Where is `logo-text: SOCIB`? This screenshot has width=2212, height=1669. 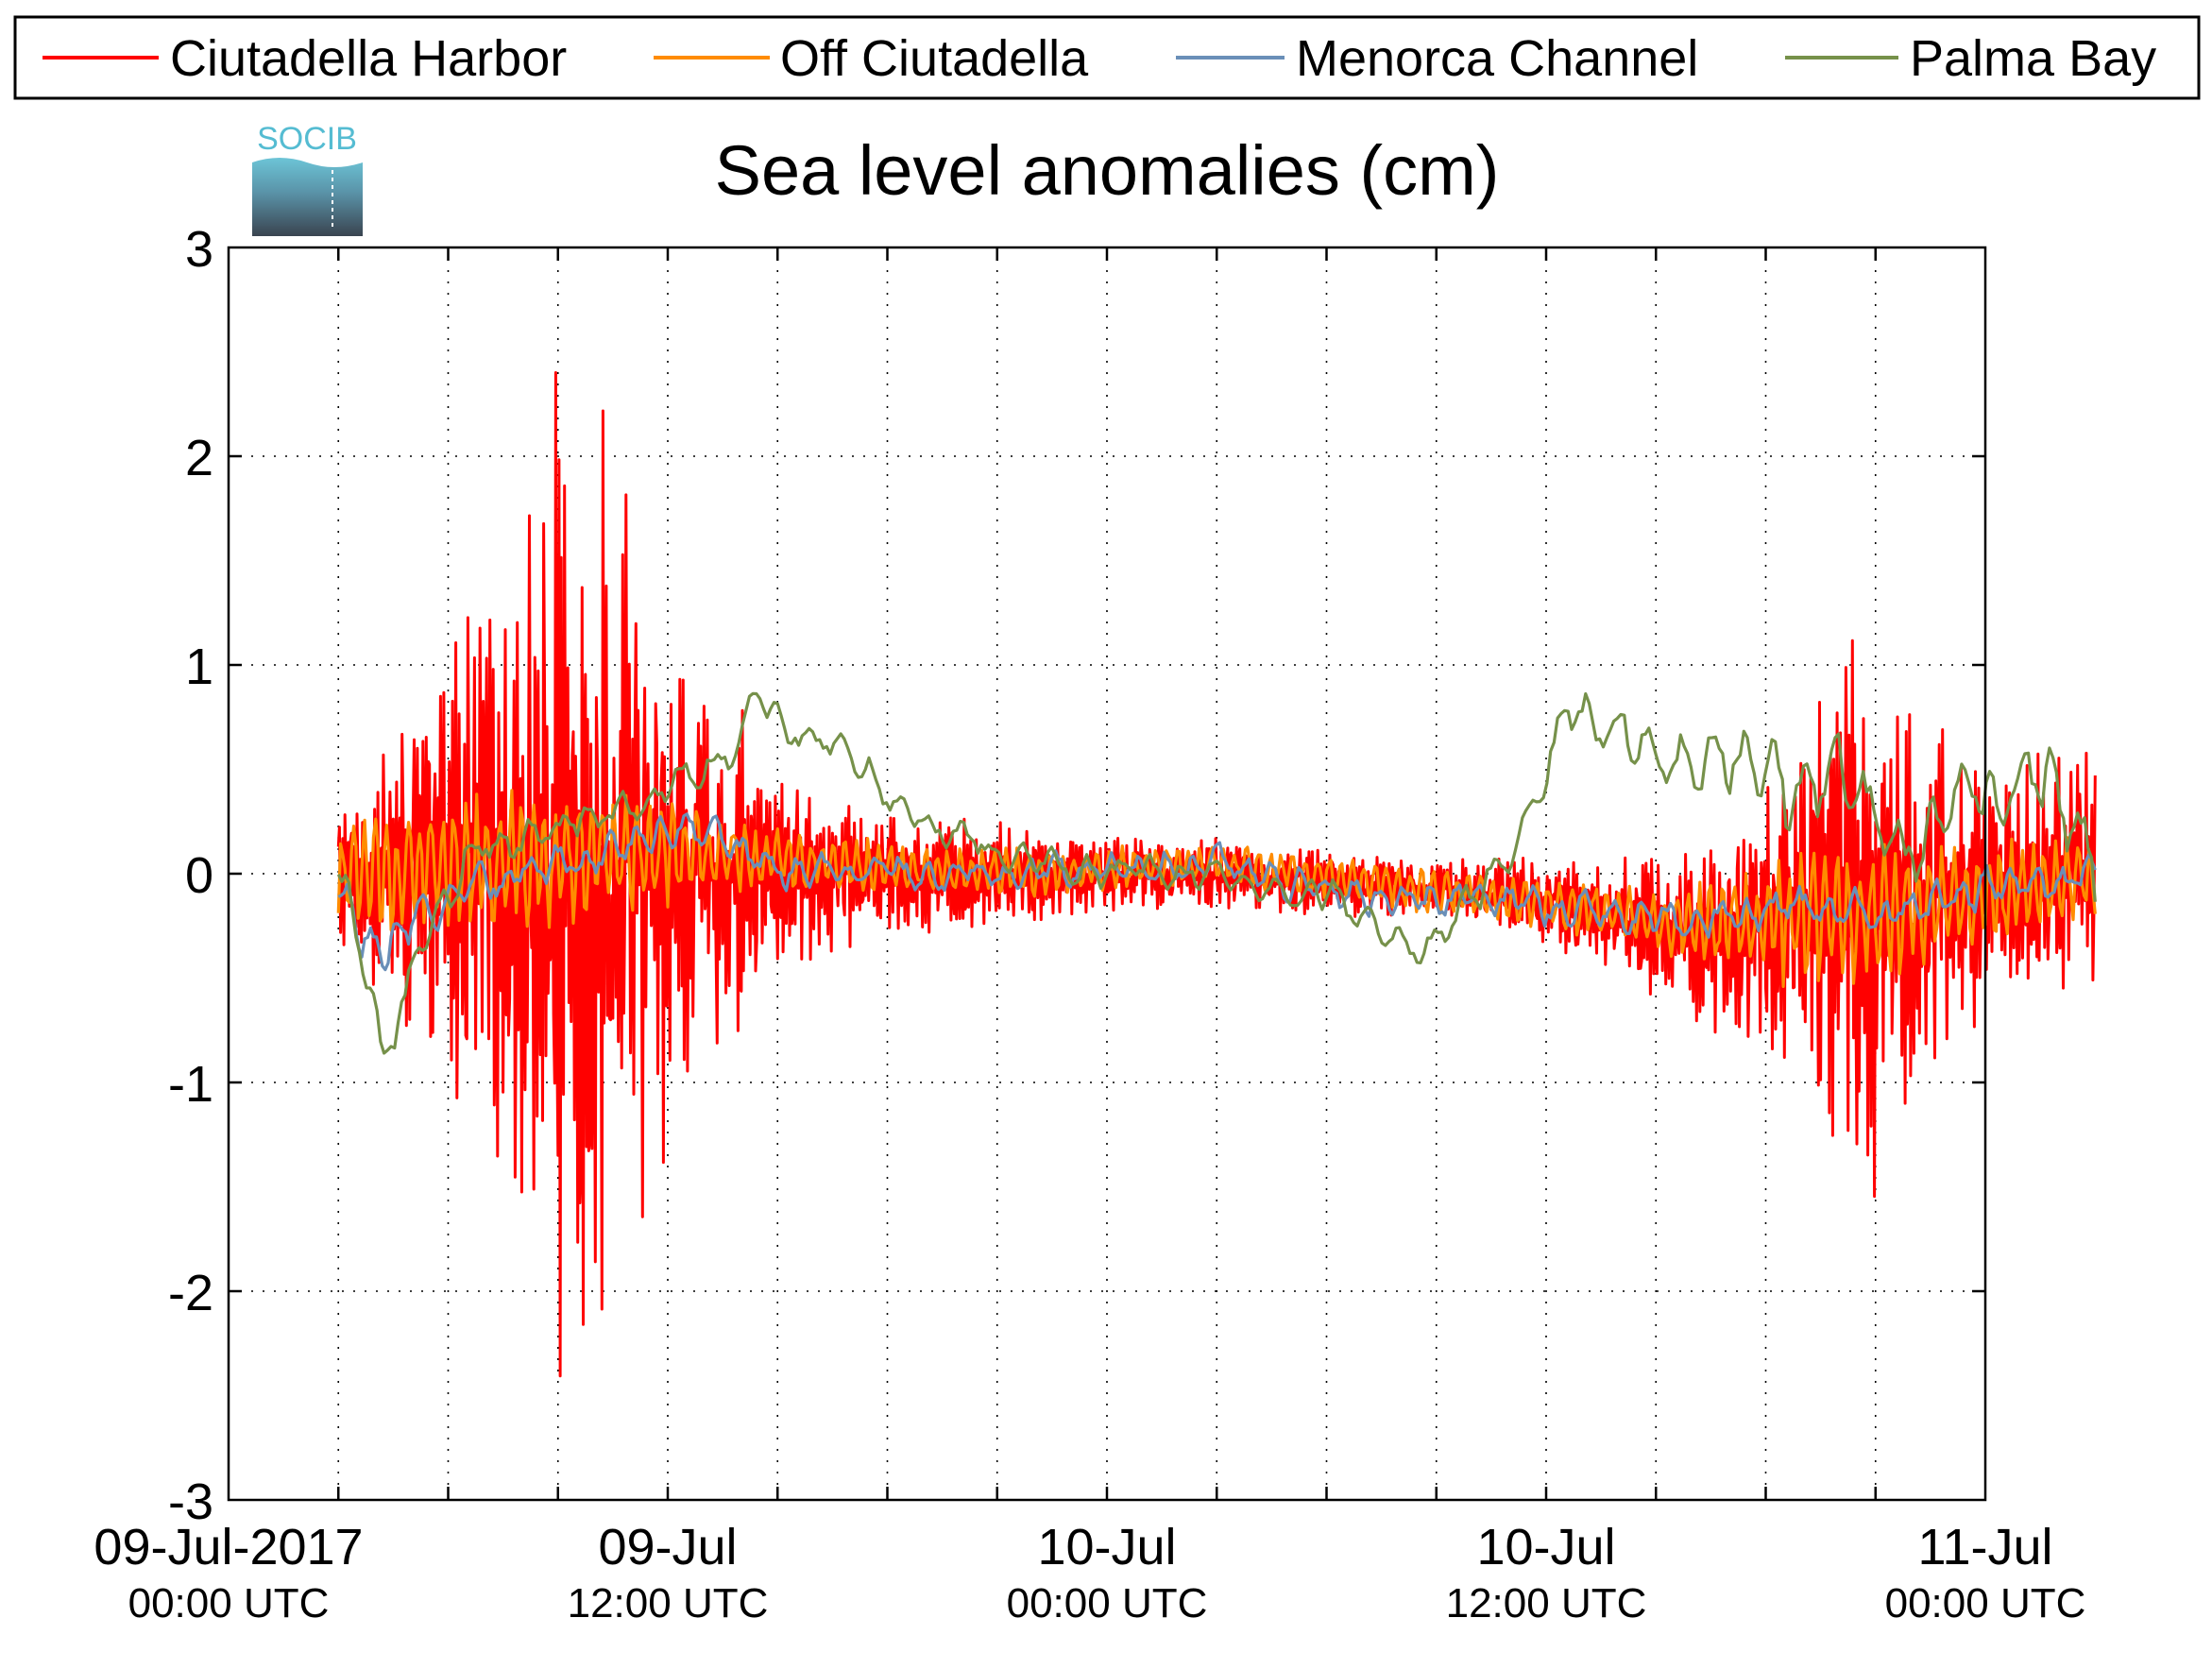
logo-text: SOCIB is located at coordinates (307, 139).